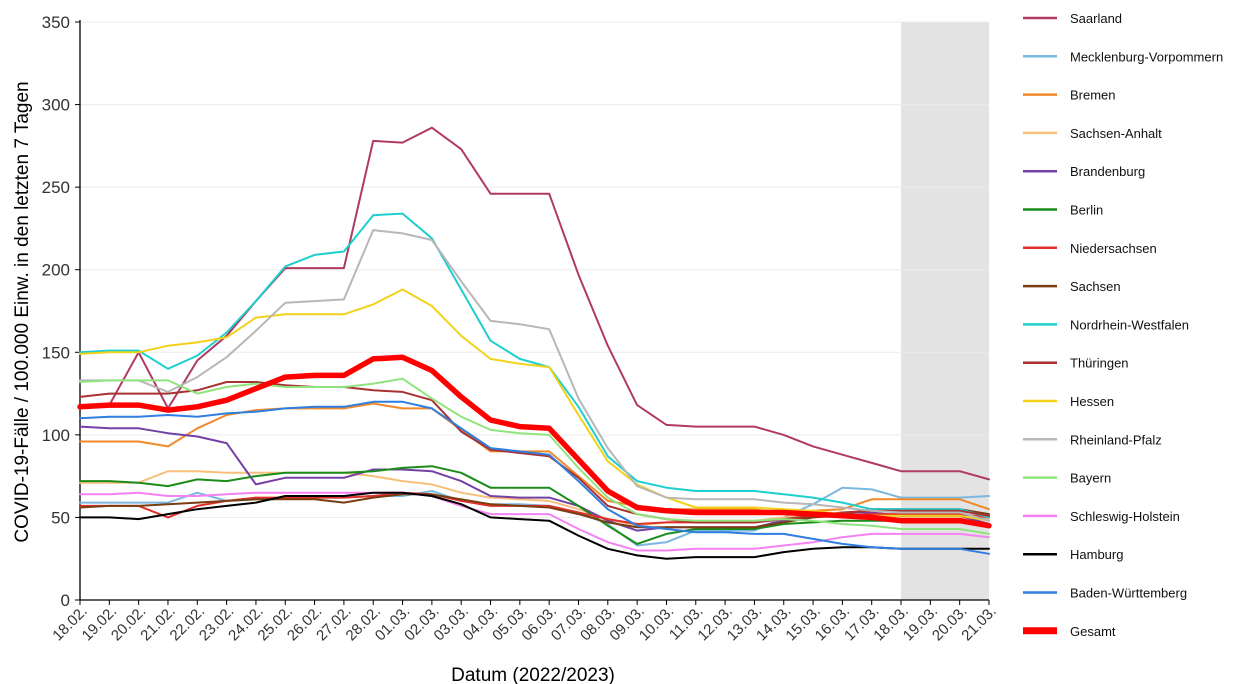 The width and height of the screenshot is (1236, 684). What do you see at coordinates (1113, 248) in the screenshot?
I see `legend-label-niedersachsen: Niedersachsen` at bounding box center [1113, 248].